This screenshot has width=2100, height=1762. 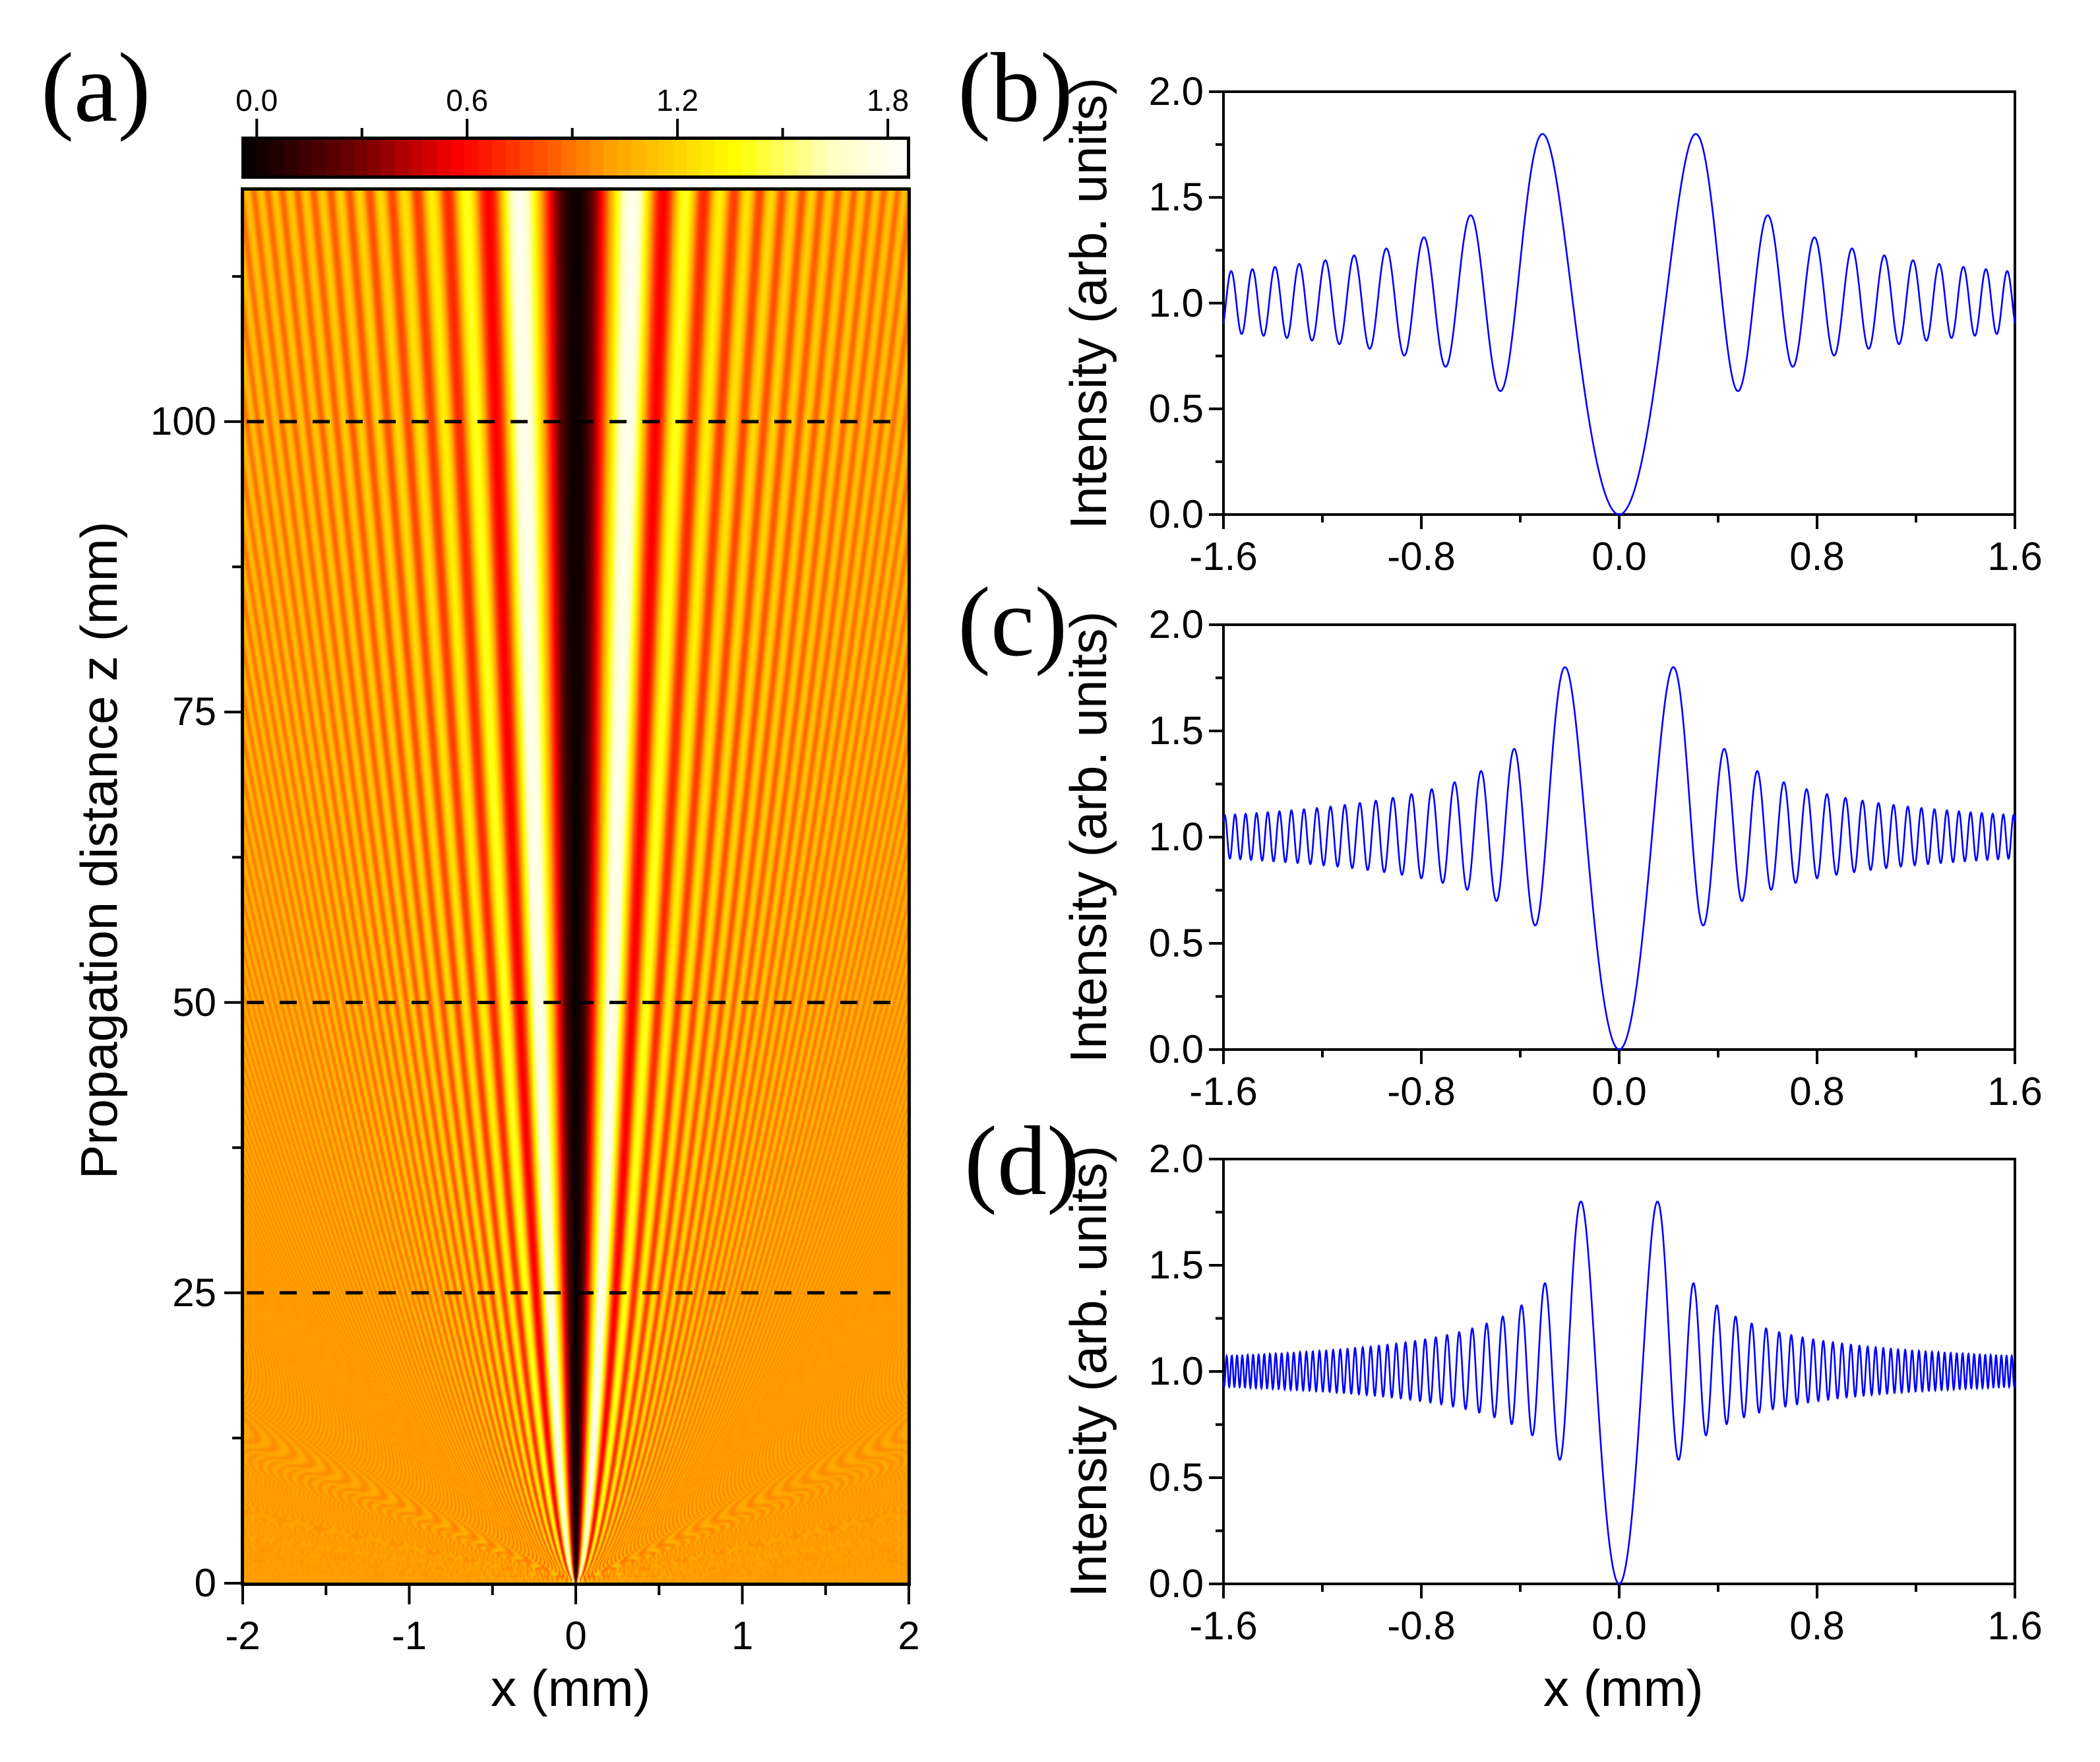 What do you see at coordinates (194, 1292) in the screenshot?
I see `z-tick-label: 25` at bounding box center [194, 1292].